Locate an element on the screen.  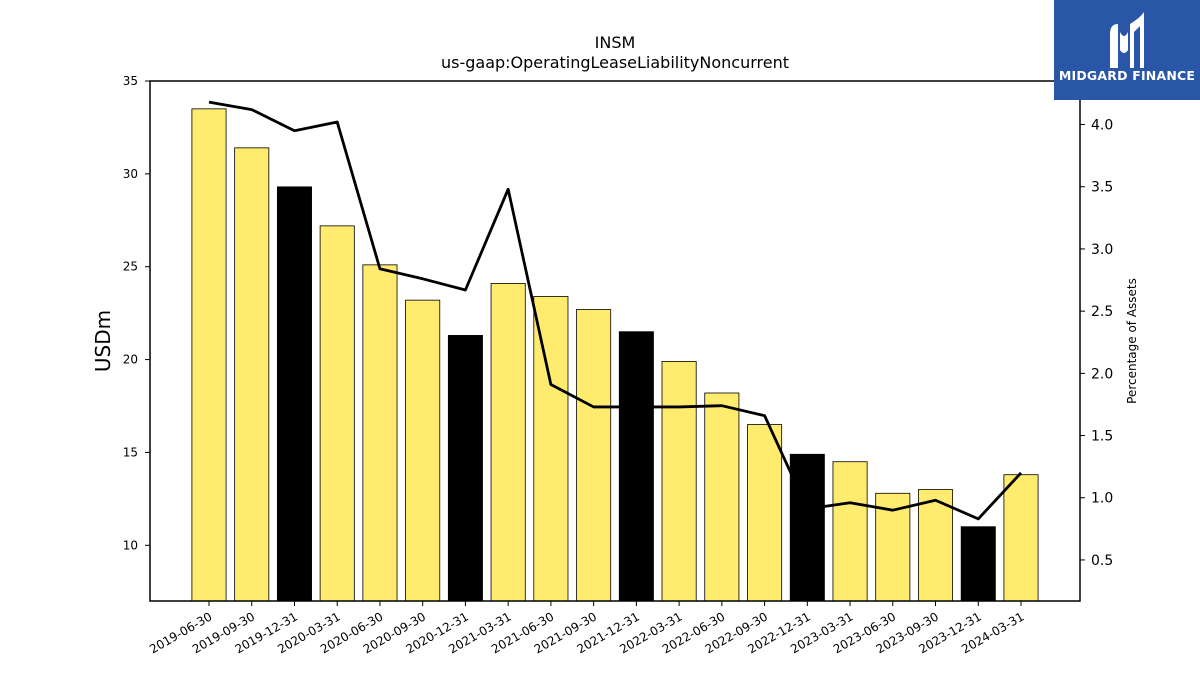
y2-tick-label: 1.5 is located at coordinates (1102, 437).